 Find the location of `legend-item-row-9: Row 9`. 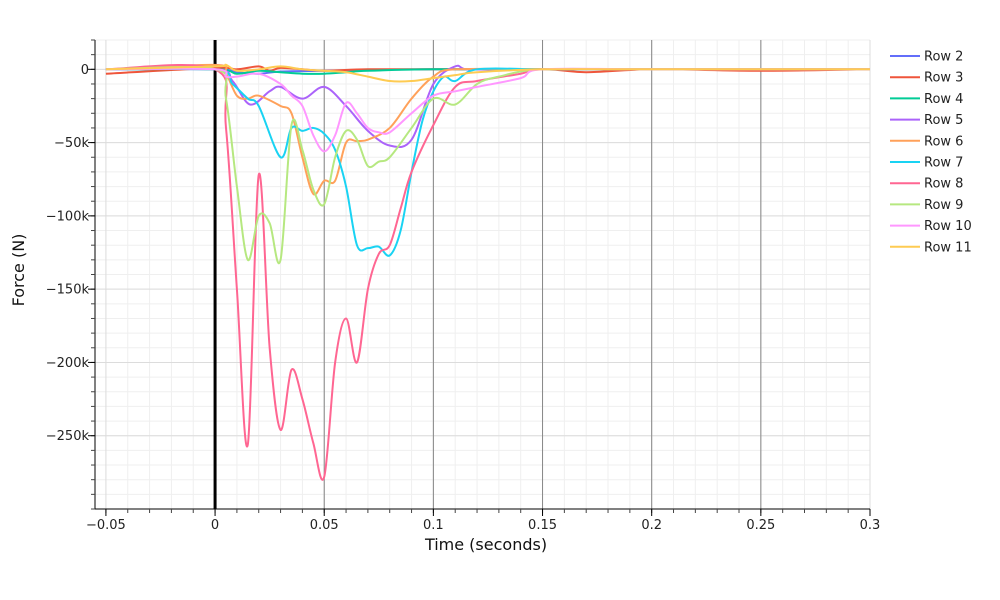

legend-item-row-9: Row 9 is located at coordinates (926, 205).